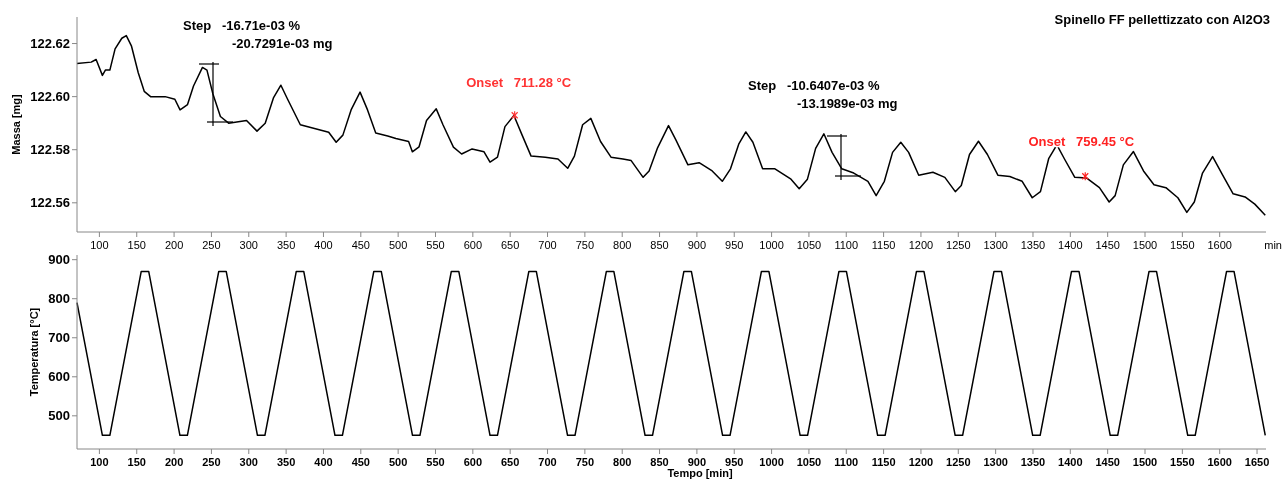  Describe the element at coordinates (59, 377) in the screenshot. I see `y-tick-label: 600` at that location.